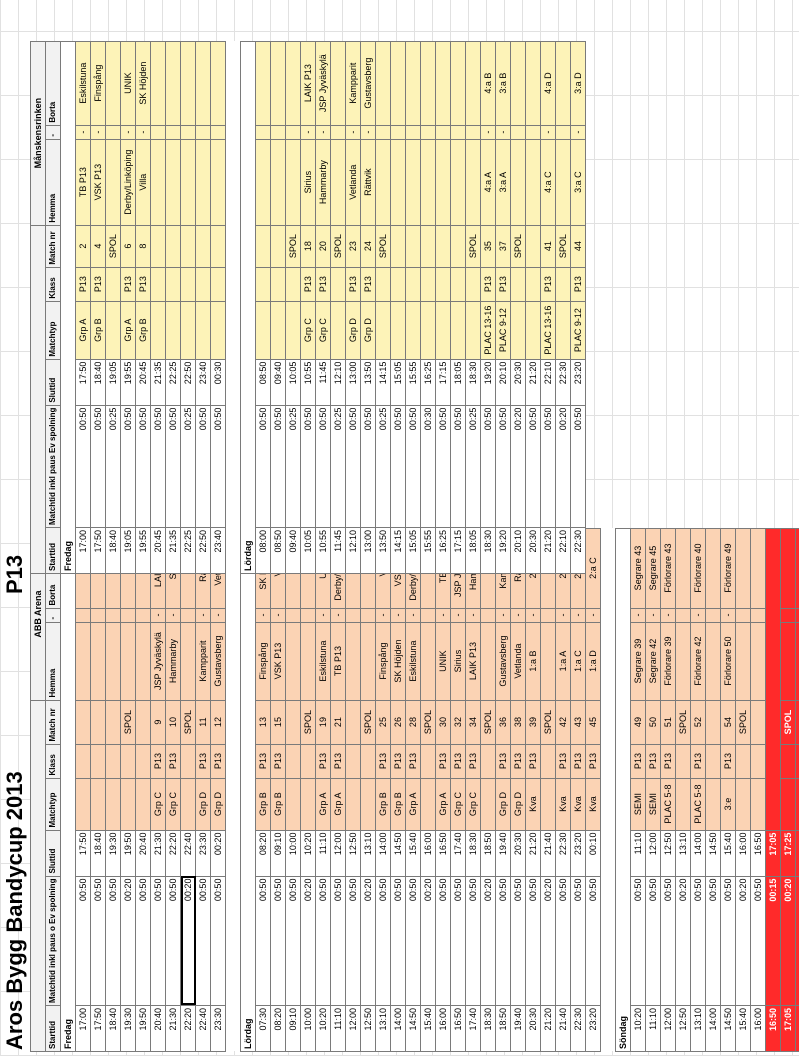 The width and height of the screenshot is (799, 1056). Describe the element at coordinates (503, 182) in the screenshot. I see `cell: 3:a A` at that location.